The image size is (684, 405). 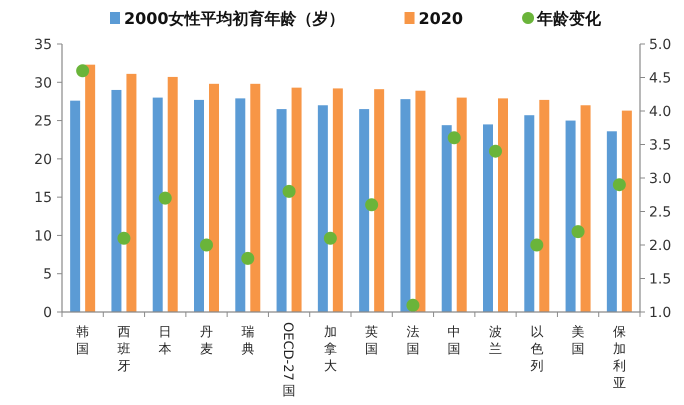 What do you see at coordinates (660, 146) in the screenshot?
I see `y2-tick-label: 3.5` at bounding box center [660, 146].